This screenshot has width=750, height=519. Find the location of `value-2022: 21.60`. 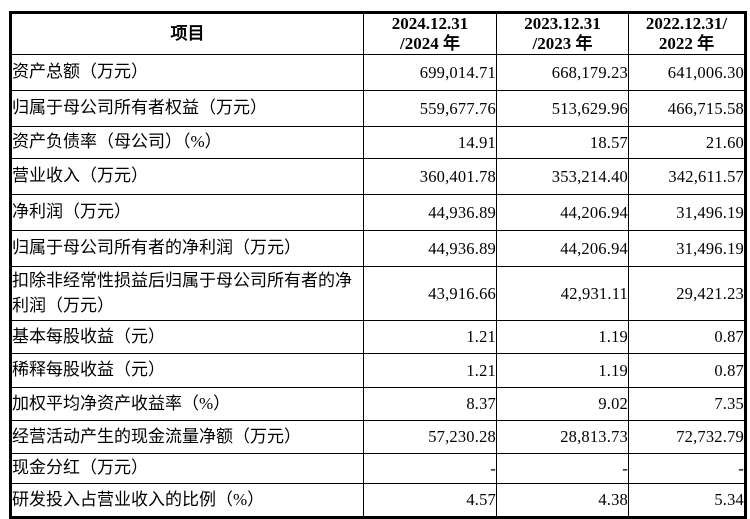

value-2022: 21.60 is located at coordinates (687, 142).